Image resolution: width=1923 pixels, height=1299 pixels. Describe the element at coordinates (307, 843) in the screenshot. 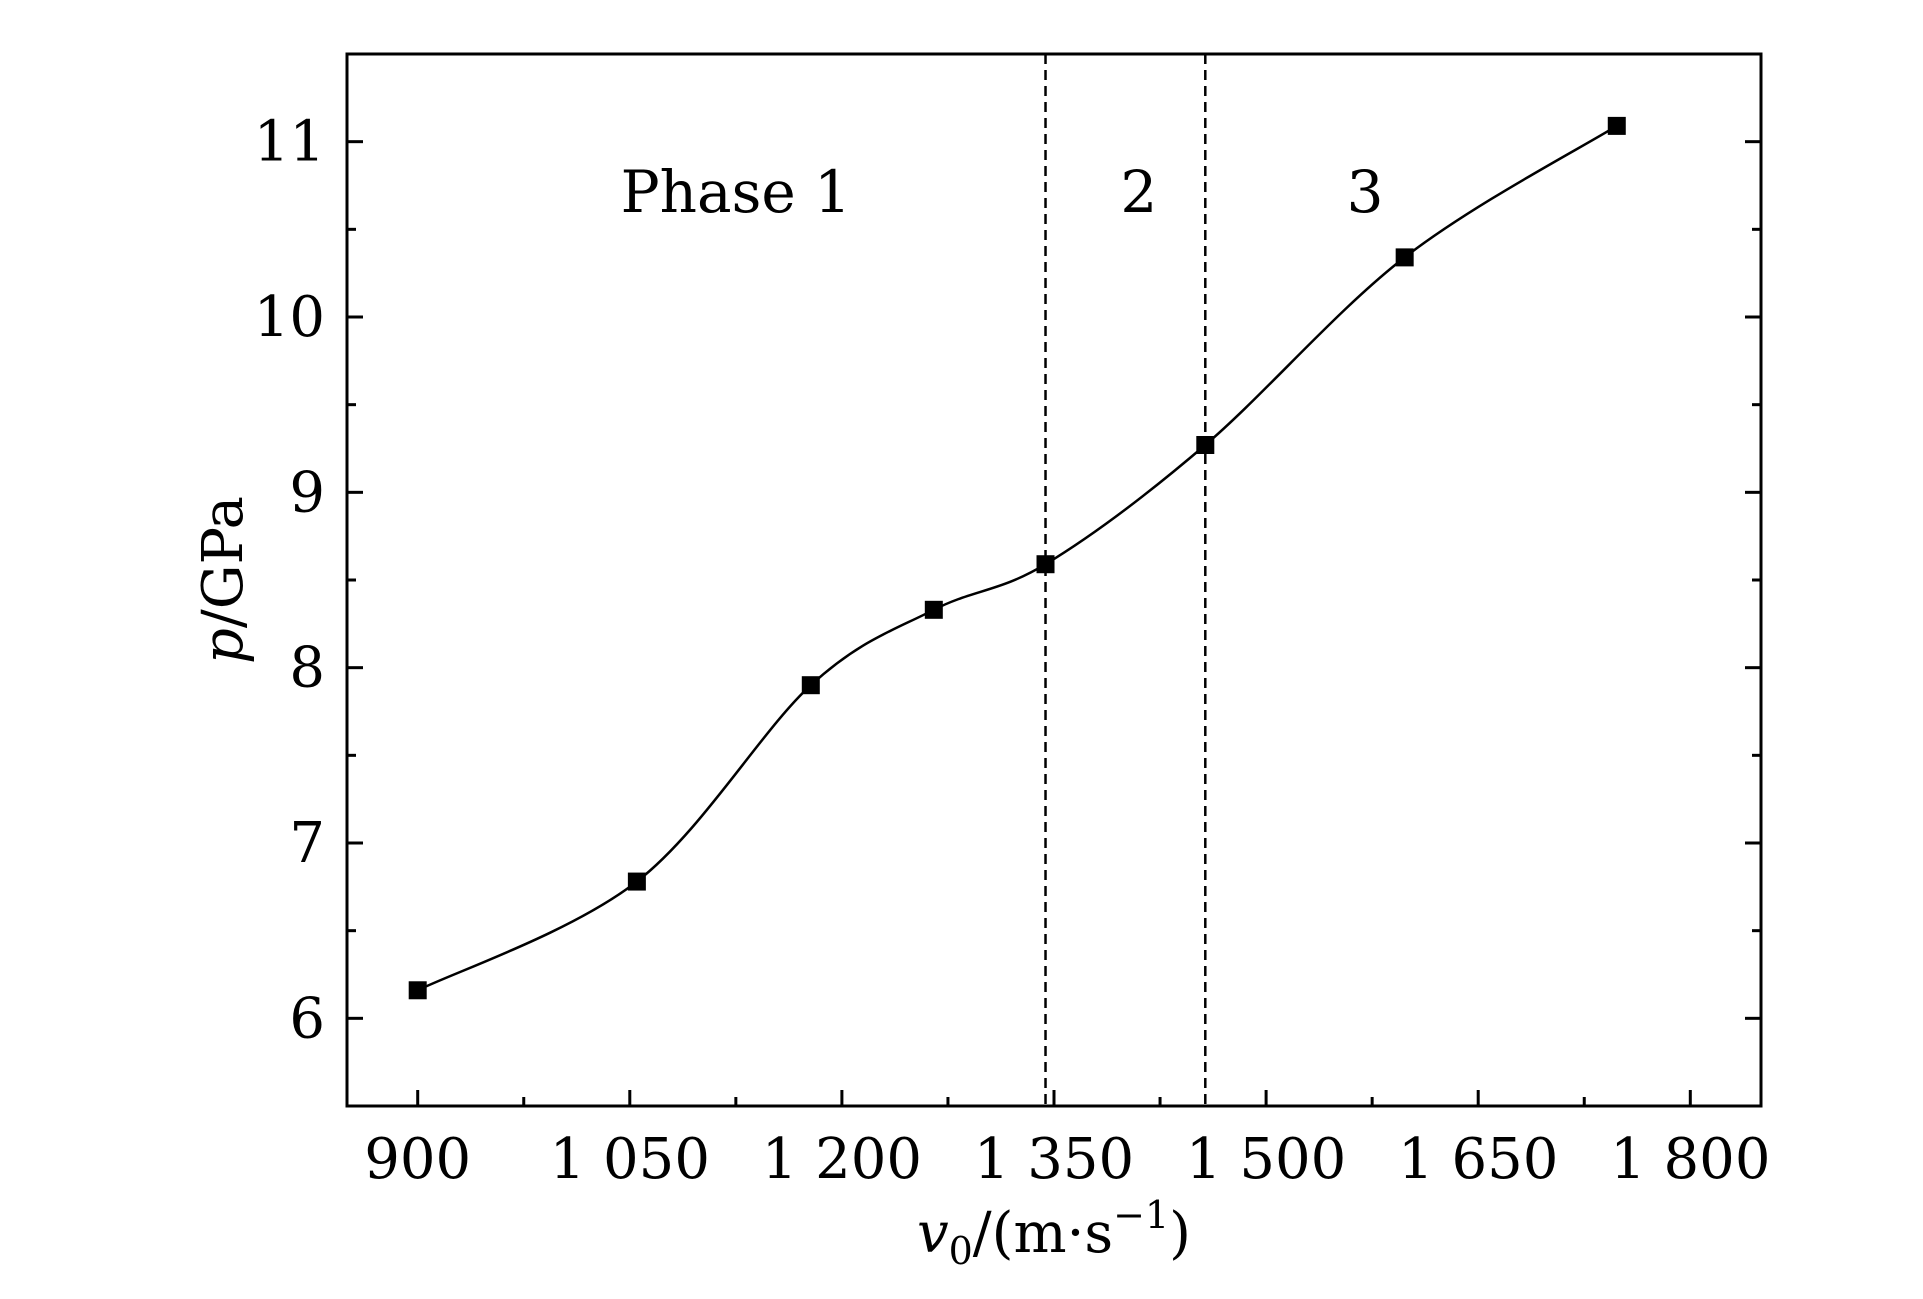

I see `y-tick-label: 7` at that location.